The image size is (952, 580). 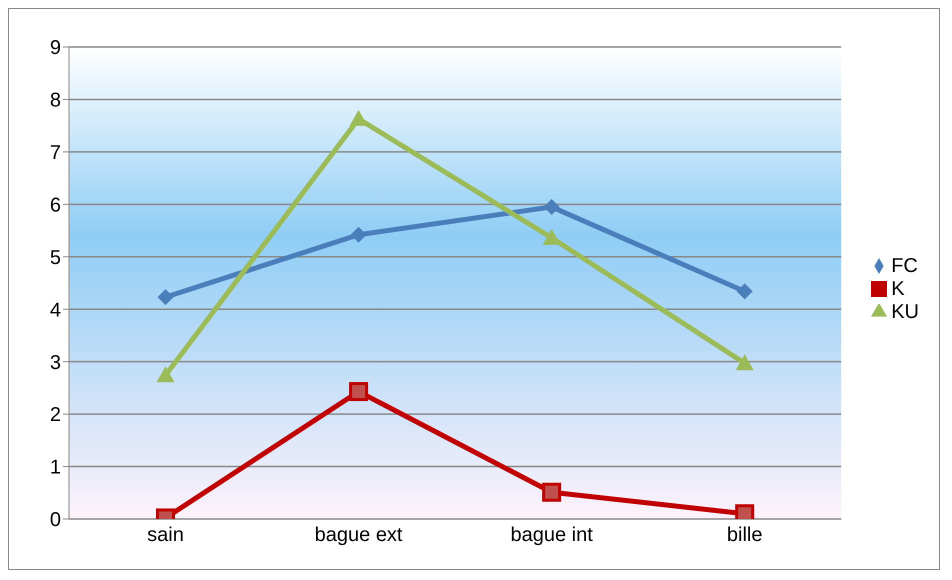 What do you see at coordinates (165, 535) in the screenshot?
I see `x-tick-label: sain` at bounding box center [165, 535].